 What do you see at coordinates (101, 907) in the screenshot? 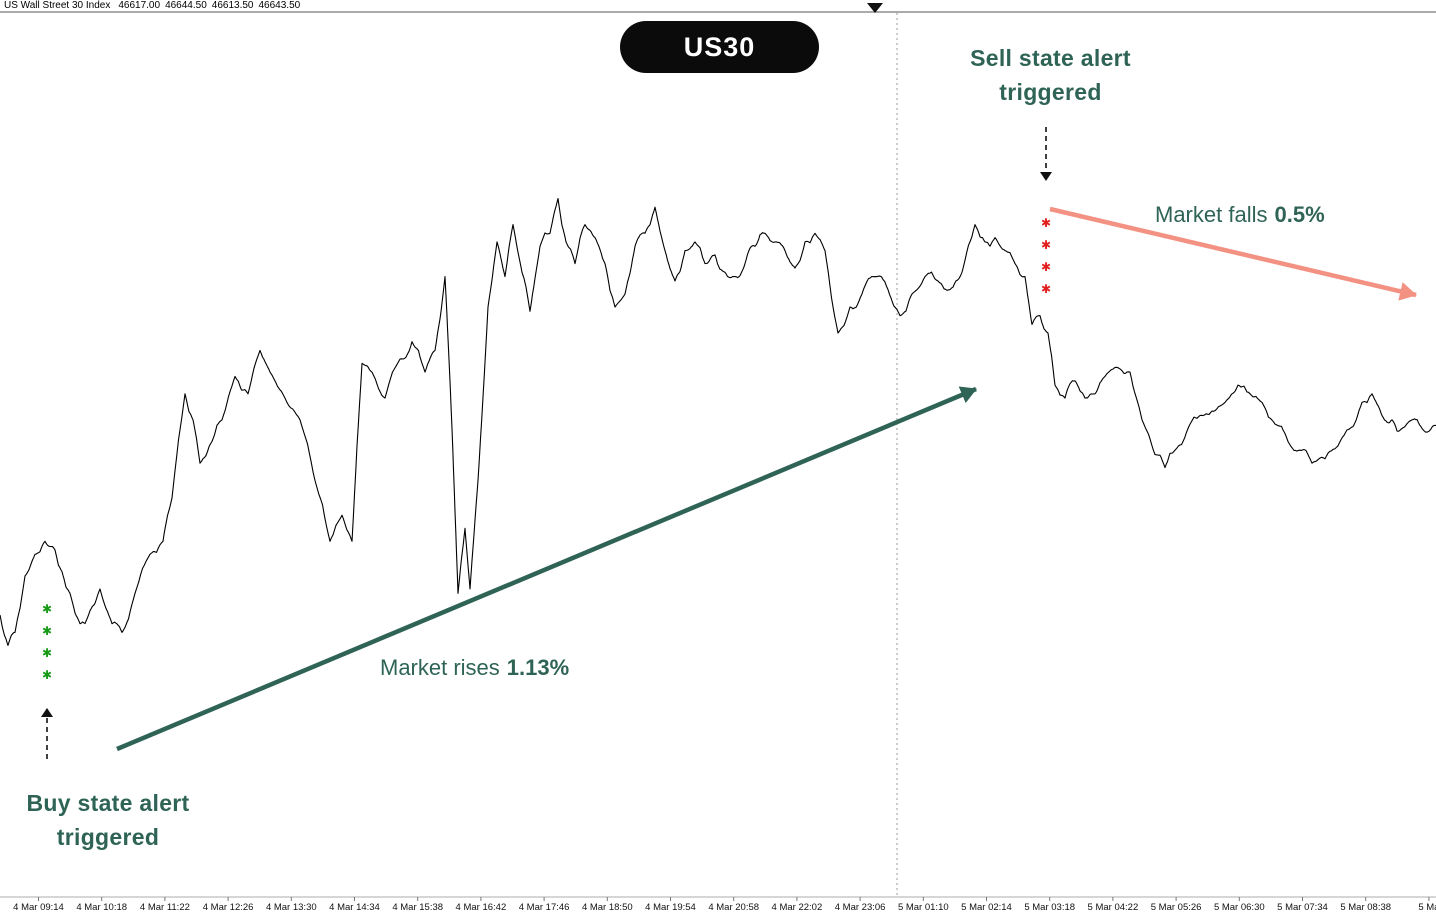
I see `x-axis-label: 4 Mar 10:18` at bounding box center [101, 907].